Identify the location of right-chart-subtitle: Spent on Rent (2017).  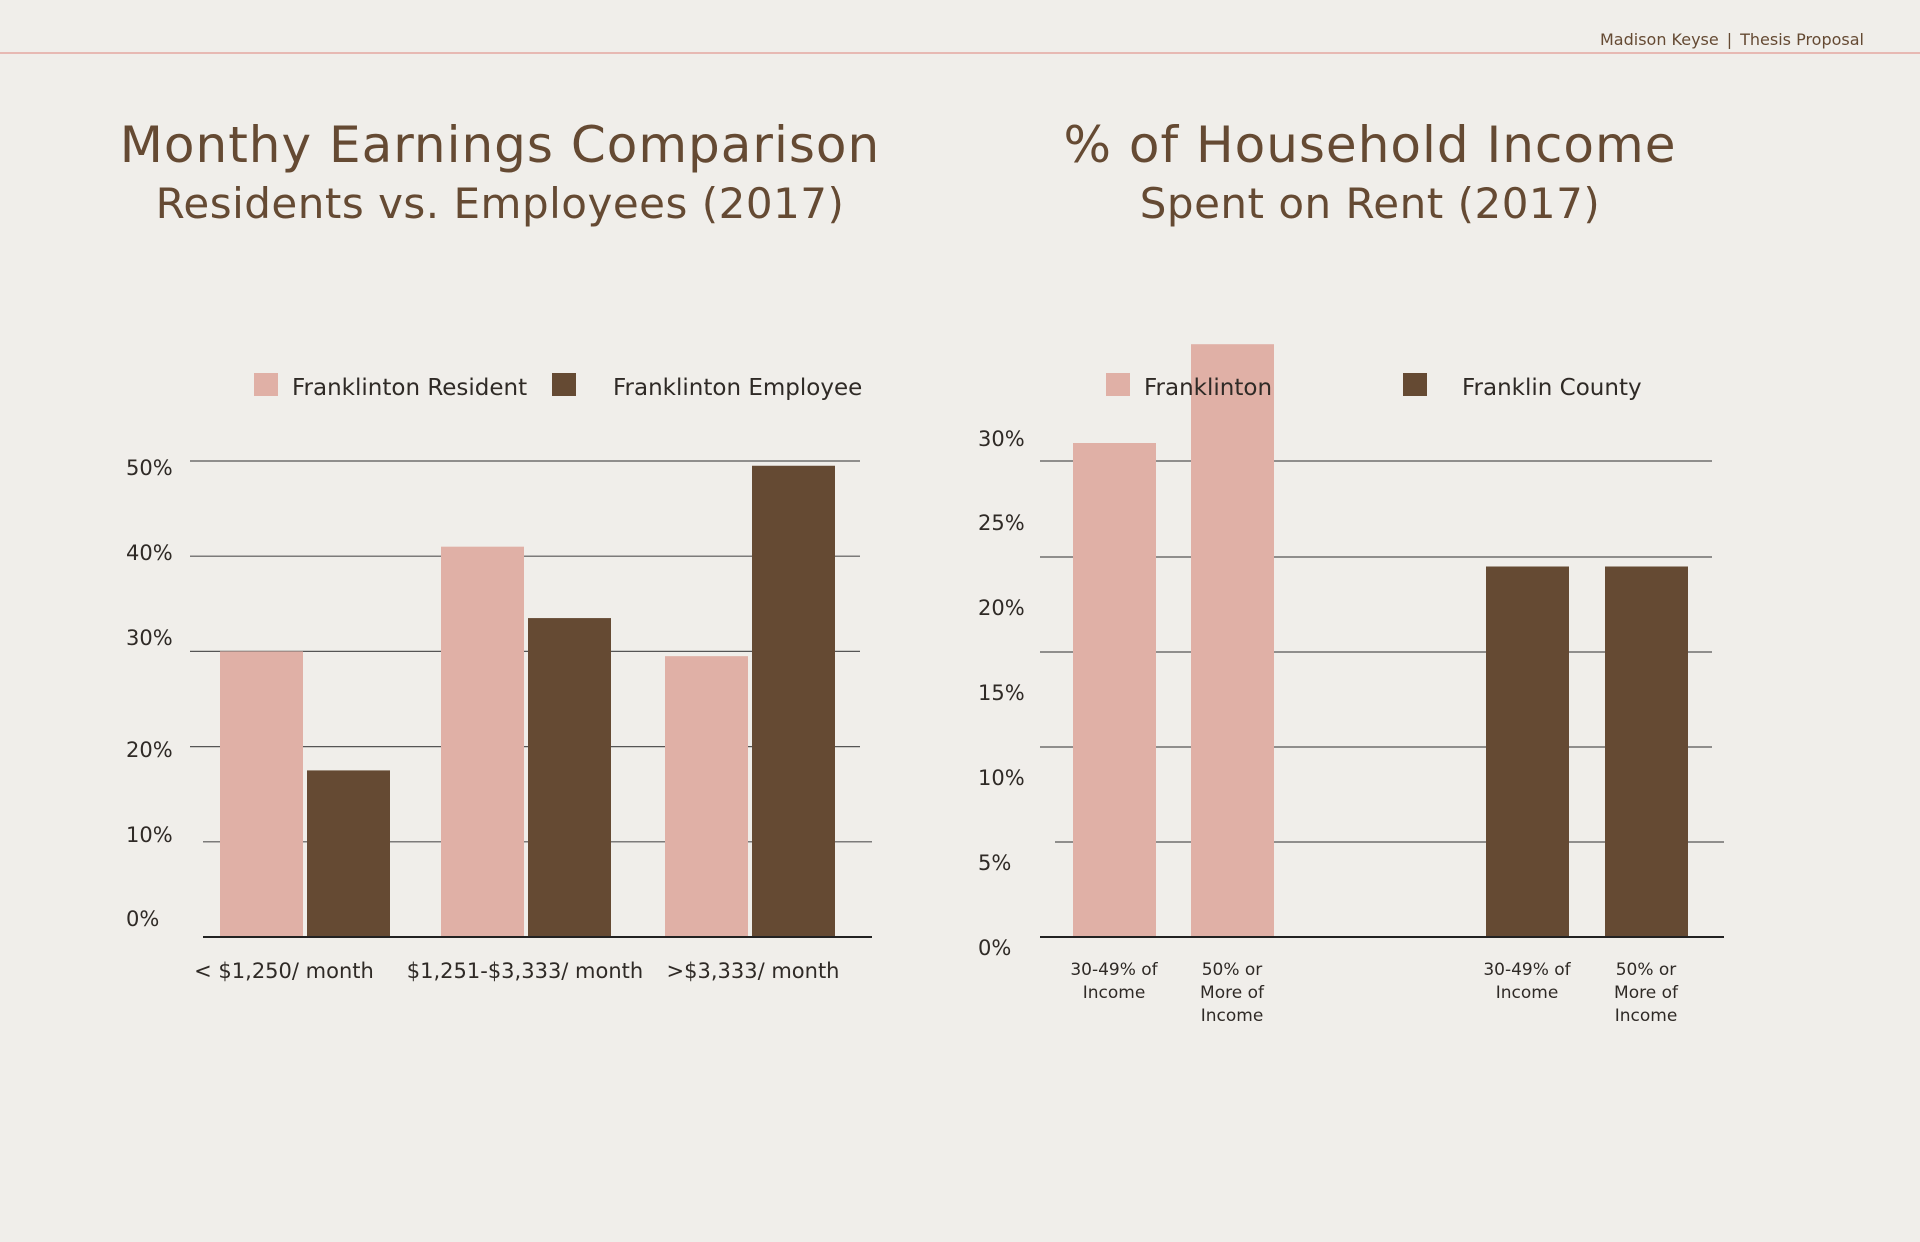
(1370, 203).